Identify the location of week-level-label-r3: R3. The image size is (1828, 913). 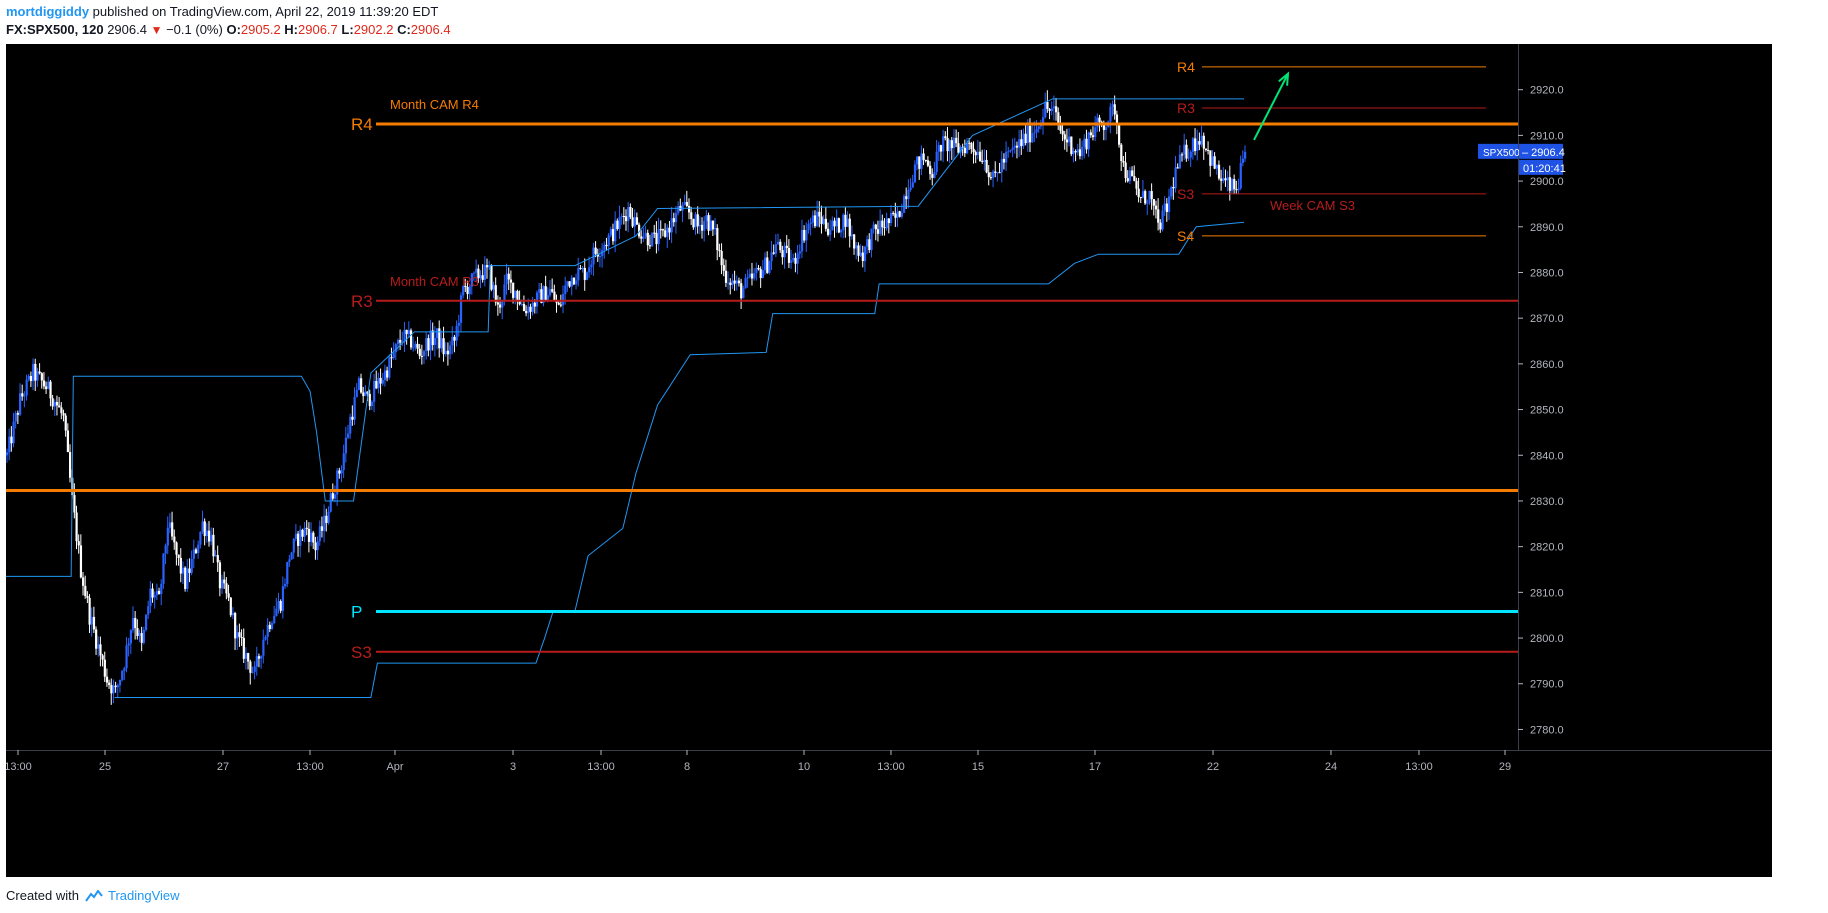
(1186, 108).